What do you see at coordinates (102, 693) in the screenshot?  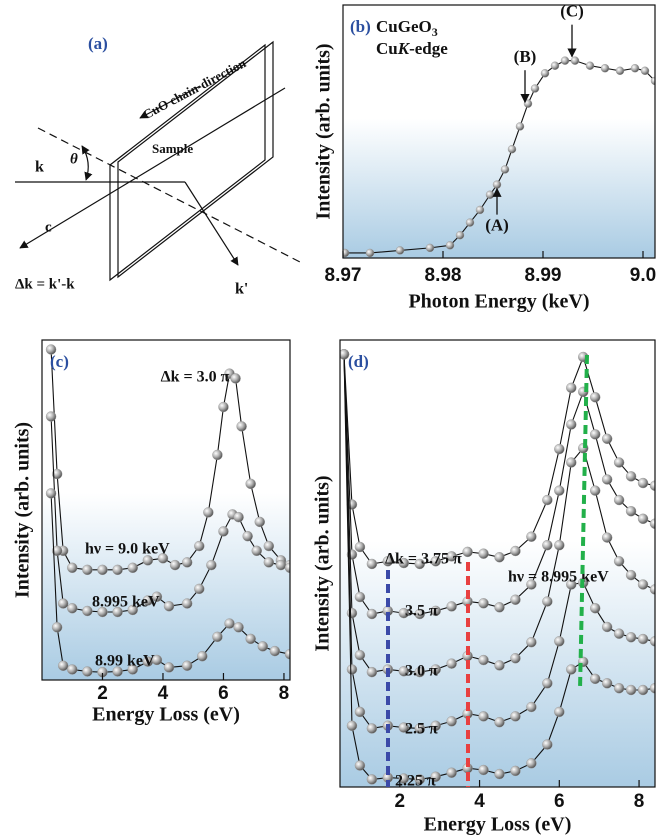 I see `x-tick-label: 2` at bounding box center [102, 693].